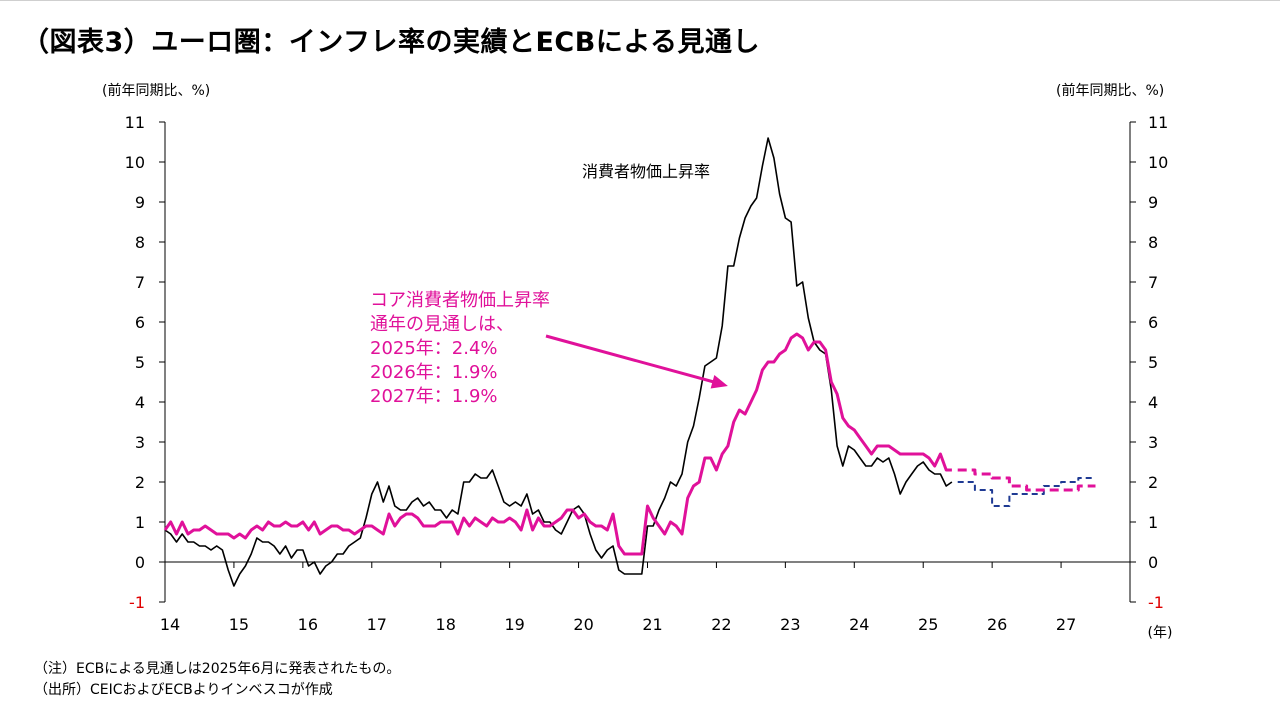 Image resolution: width=1280 pixels, height=720 pixels. Describe the element at coordinates (1158, 122) in the screenshot. I see `y-tick-label-right: 11` at that location.